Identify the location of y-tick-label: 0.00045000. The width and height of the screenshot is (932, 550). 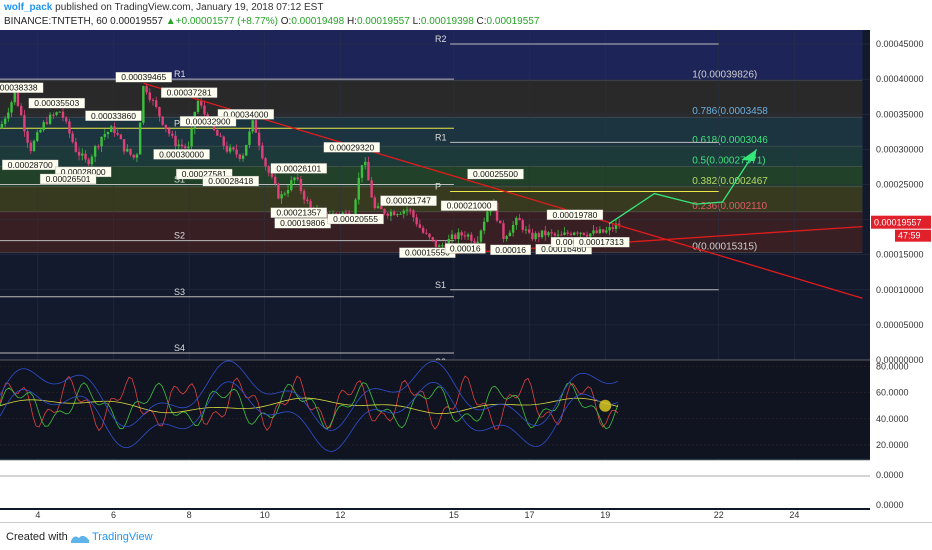
(900, 44).